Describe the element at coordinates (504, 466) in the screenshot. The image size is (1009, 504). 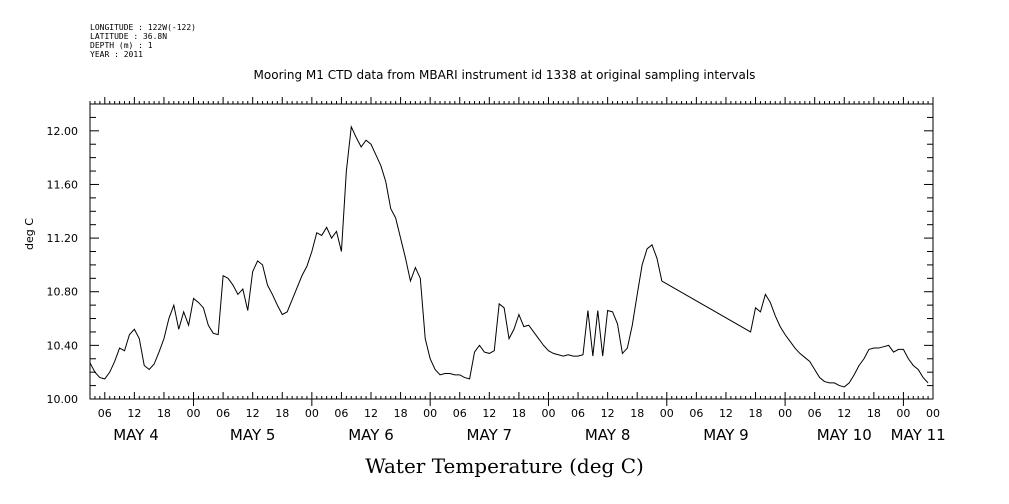
I see `x-axis-label: Water Temperature (deg C)` at that location.